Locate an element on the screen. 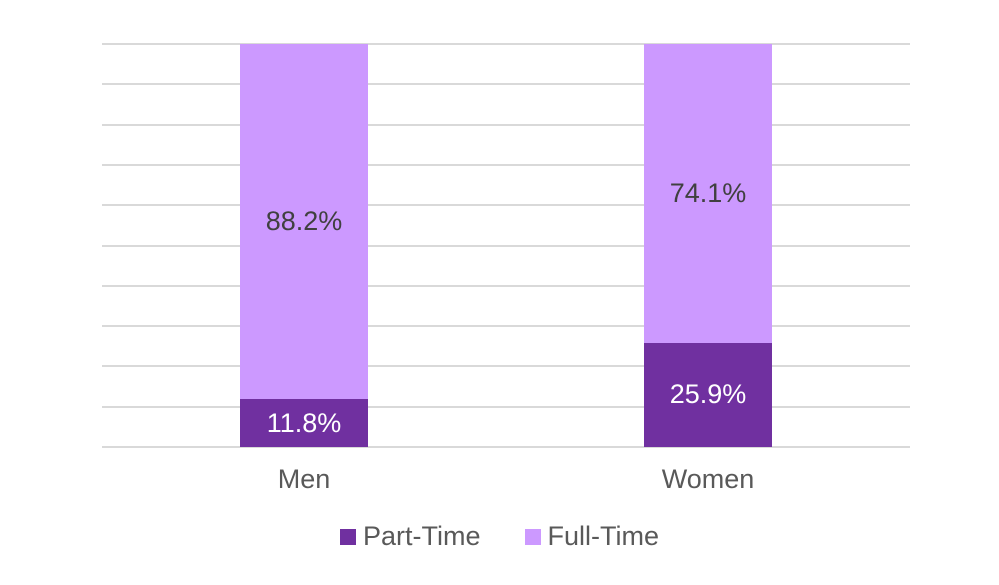 Image resolution: width=999 pixels, height=585 pixels. segment-part-time-men: 11.8% is located at coordinates (304, 423).